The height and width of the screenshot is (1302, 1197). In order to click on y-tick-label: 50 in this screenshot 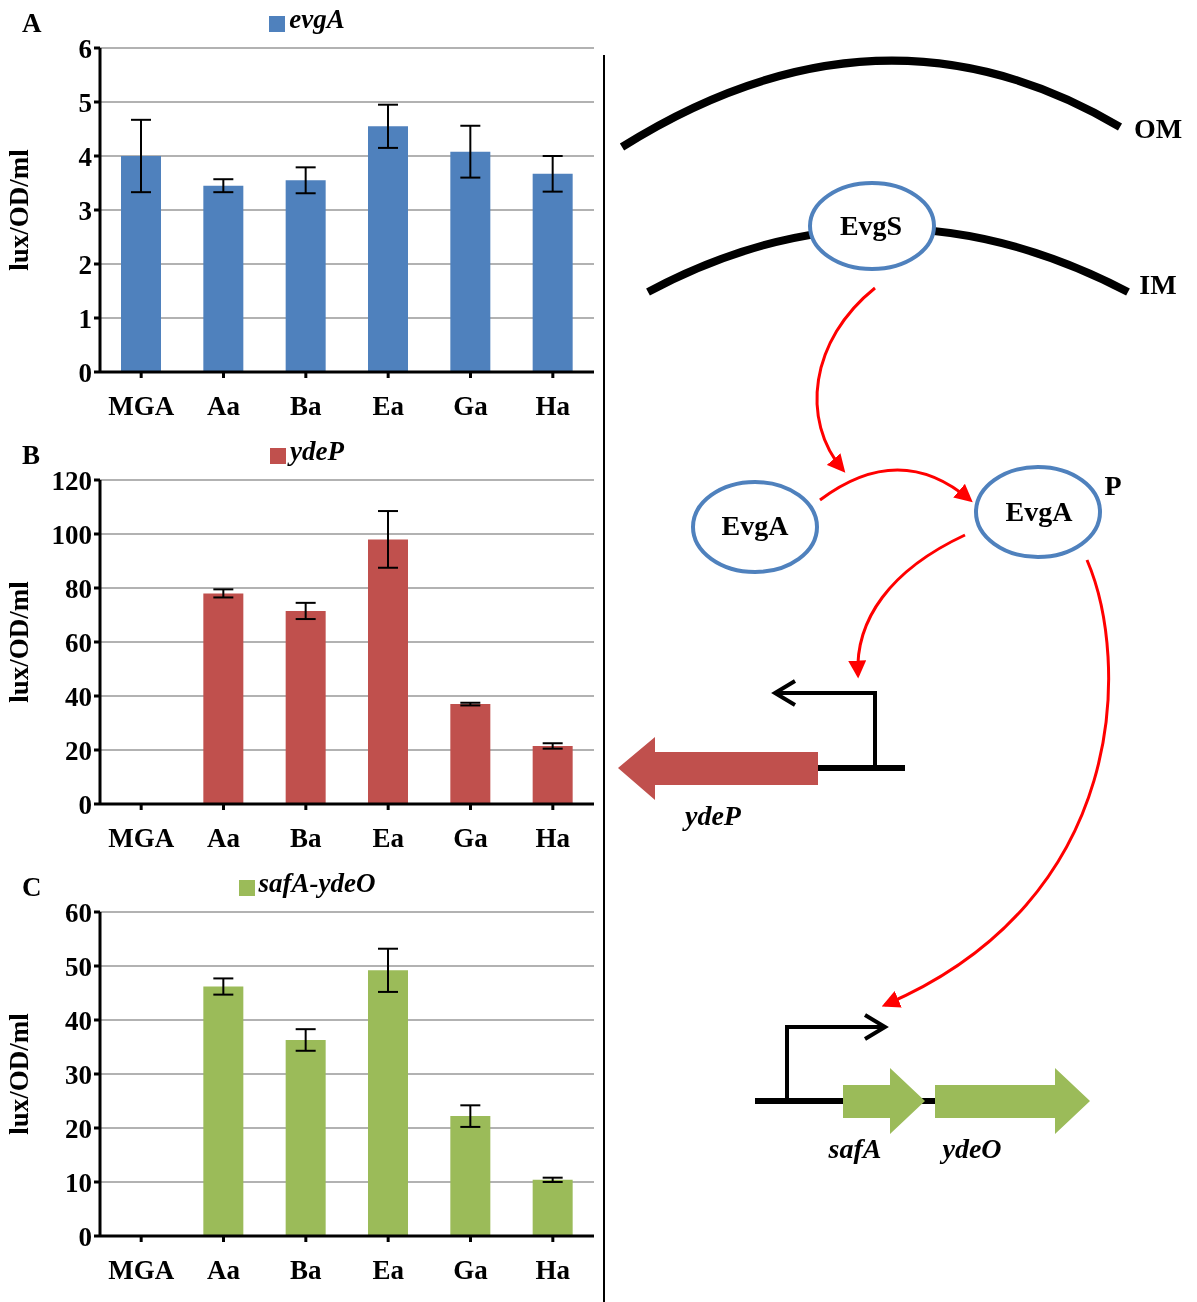, I will do `click(78, 966)`.